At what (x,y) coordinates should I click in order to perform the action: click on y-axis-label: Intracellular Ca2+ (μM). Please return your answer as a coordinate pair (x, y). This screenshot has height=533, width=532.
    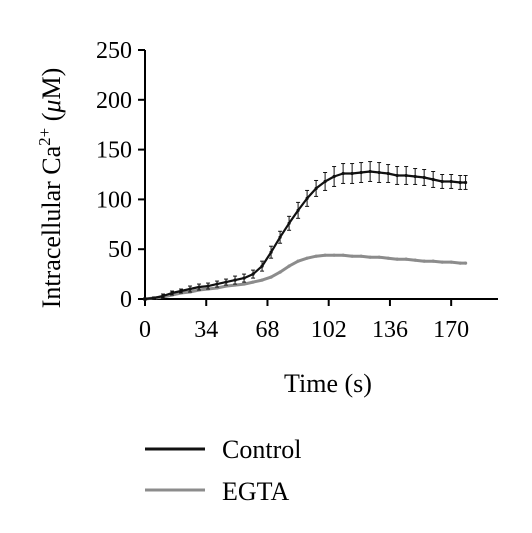
    Looking at the image, I should click on (50, 188).